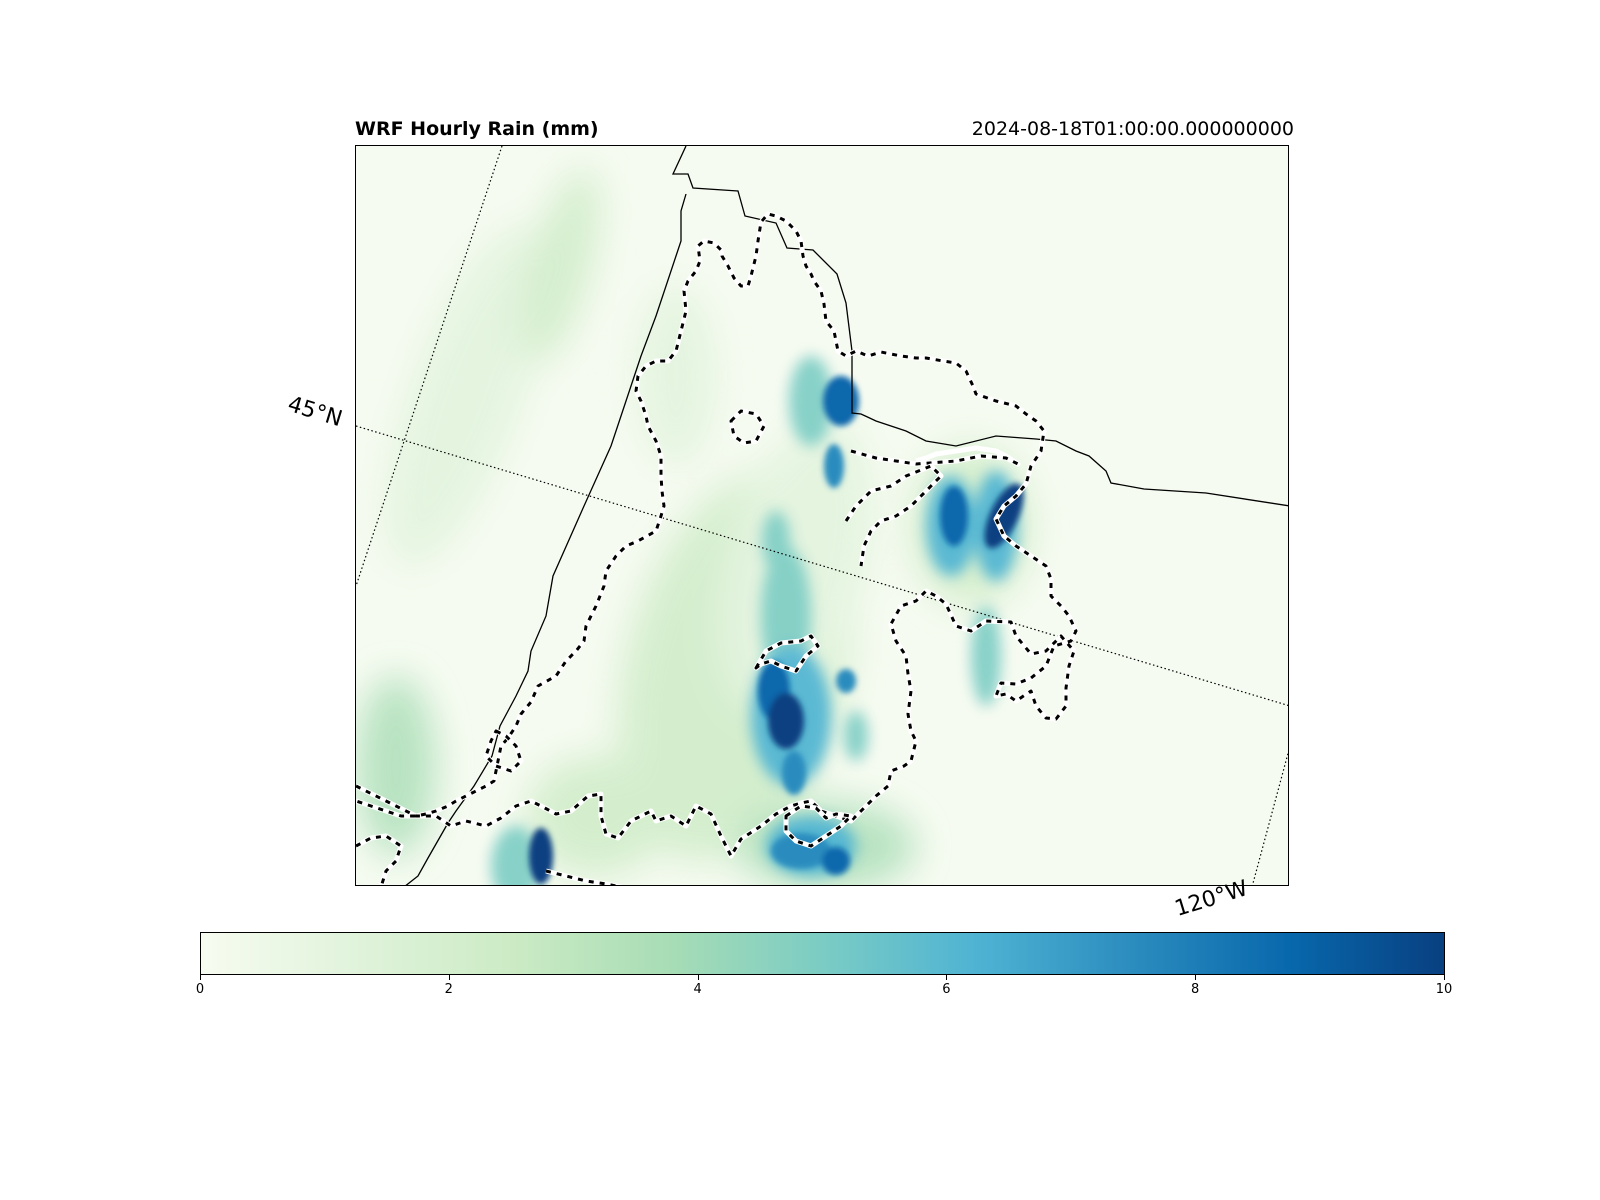  I want to click on colorbar, so click(822, 953).